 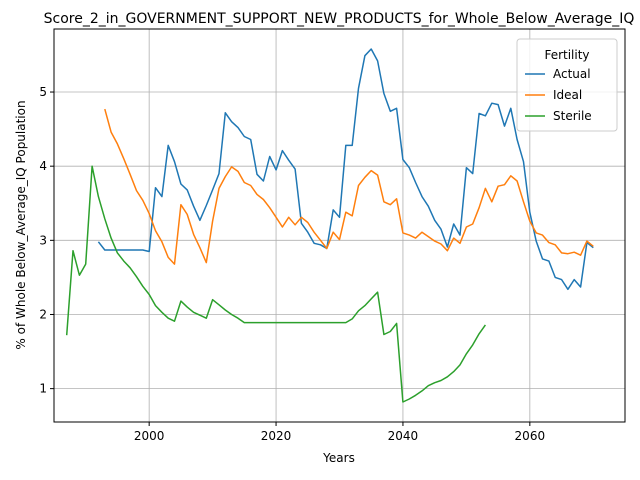 I want to click on y-axis-ticks: 1 2 3 4 5, so click(x=46, y=240).